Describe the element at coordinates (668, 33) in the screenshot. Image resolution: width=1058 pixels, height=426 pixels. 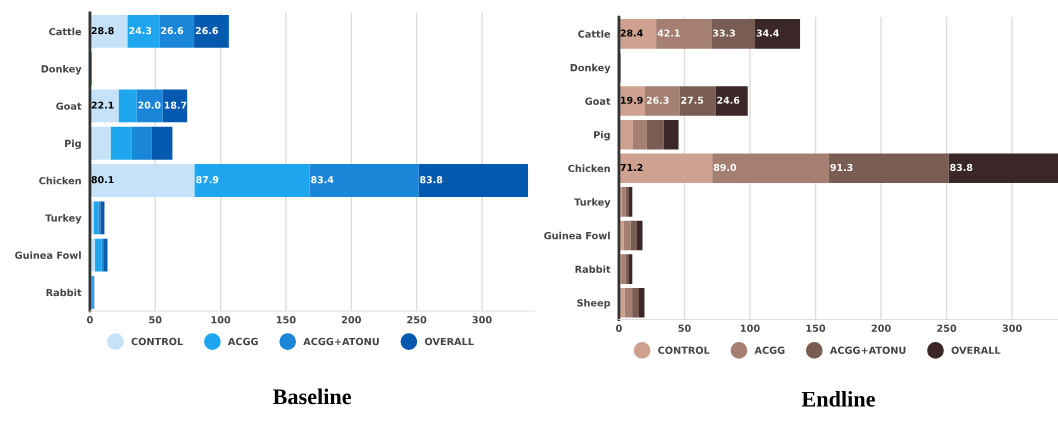
I see `data-label: 42.1` at that location.